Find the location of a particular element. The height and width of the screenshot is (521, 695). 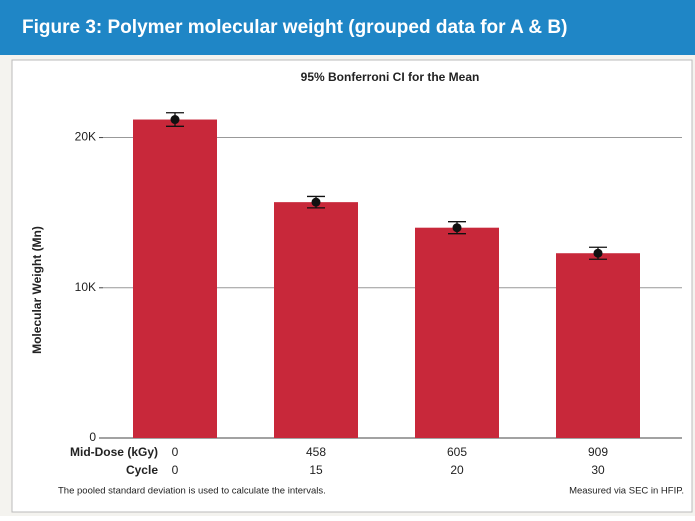

y-tick-label: 10K is located at coordinates (85, 287).